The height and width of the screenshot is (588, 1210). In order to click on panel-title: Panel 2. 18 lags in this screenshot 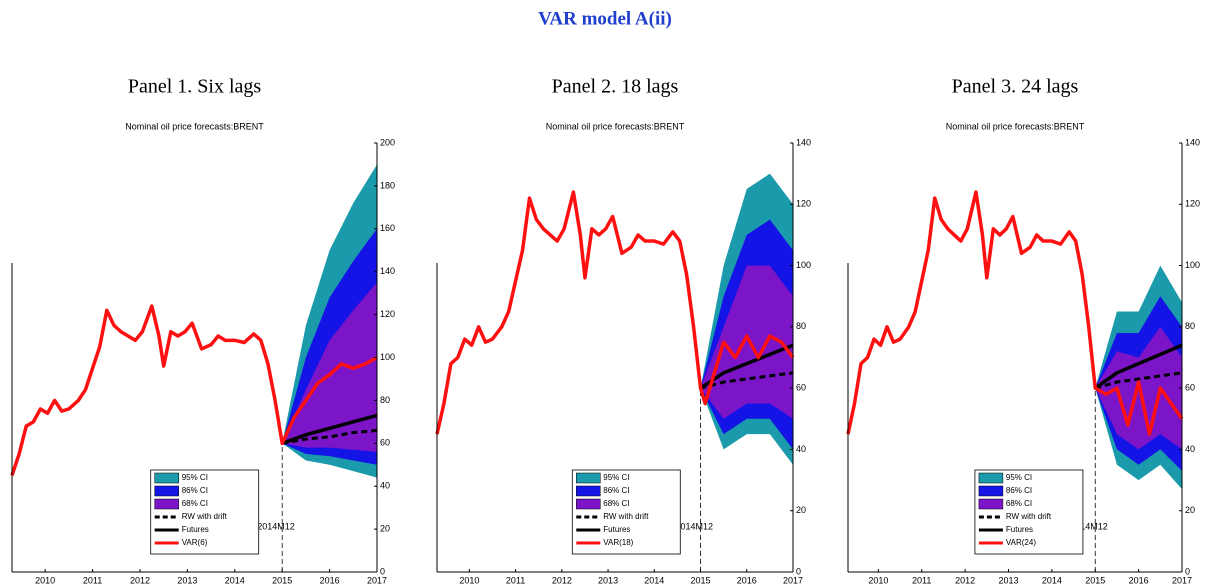, I will do `click(615, 87)`.